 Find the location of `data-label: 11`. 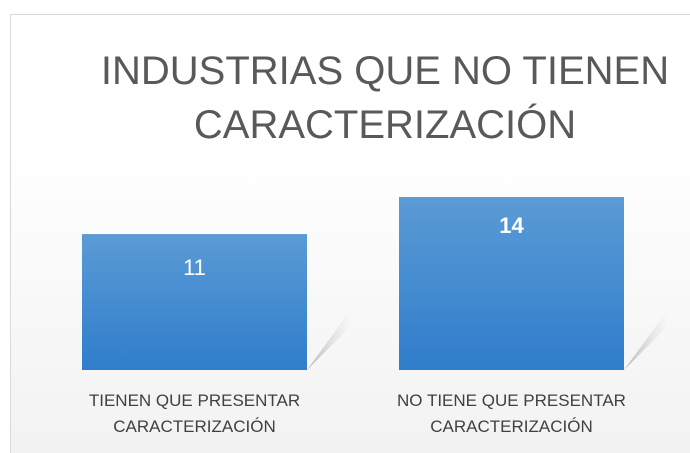

data-label: 11 is located at coordinates (194, 267).